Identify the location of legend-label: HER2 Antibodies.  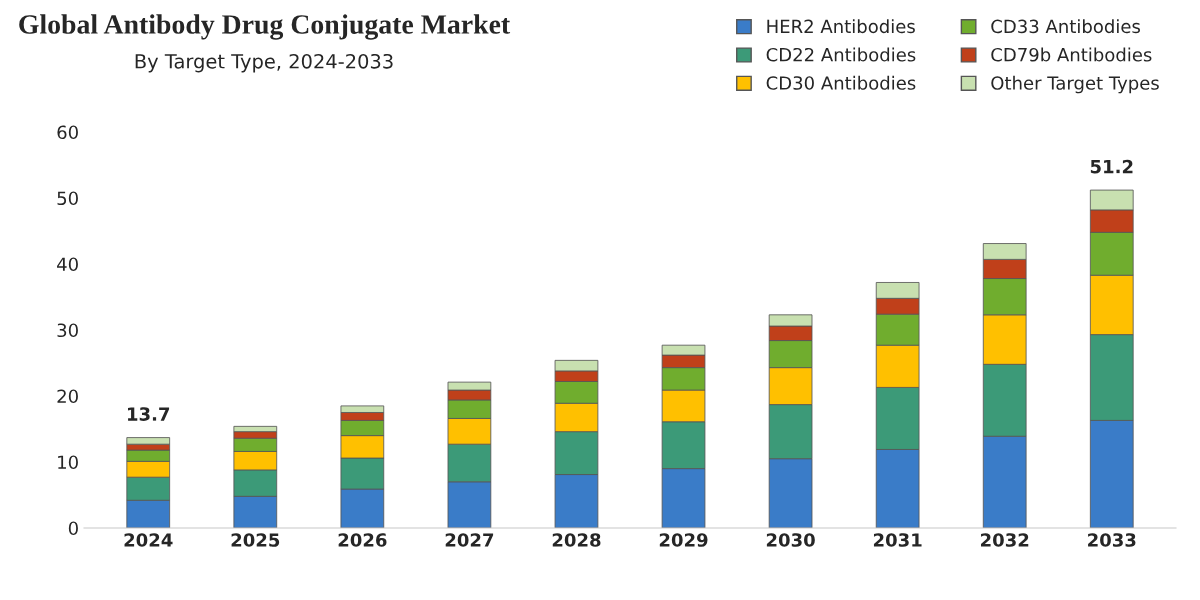
(841, 26).